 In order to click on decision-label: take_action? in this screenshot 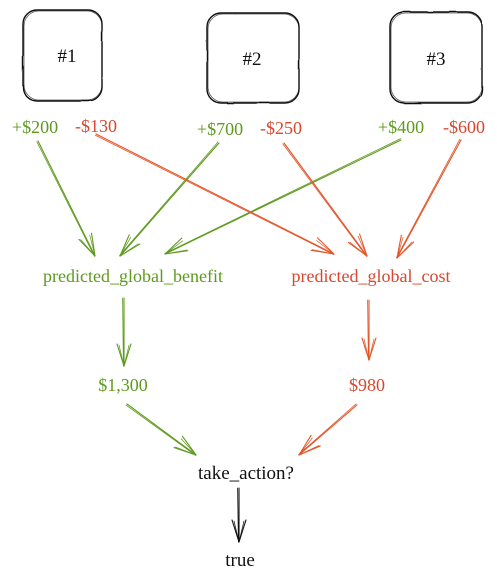, I will do `click(246, 473)`.